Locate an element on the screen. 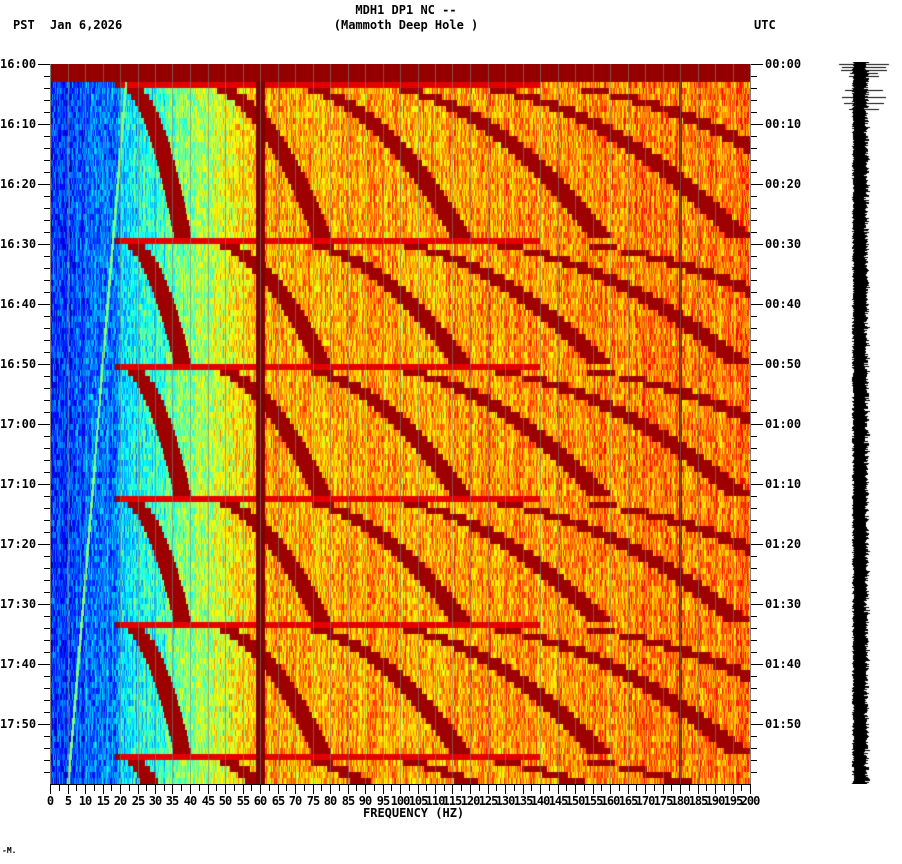  y-tick-label-right: 00:30 is located at coordinates (783, 244).